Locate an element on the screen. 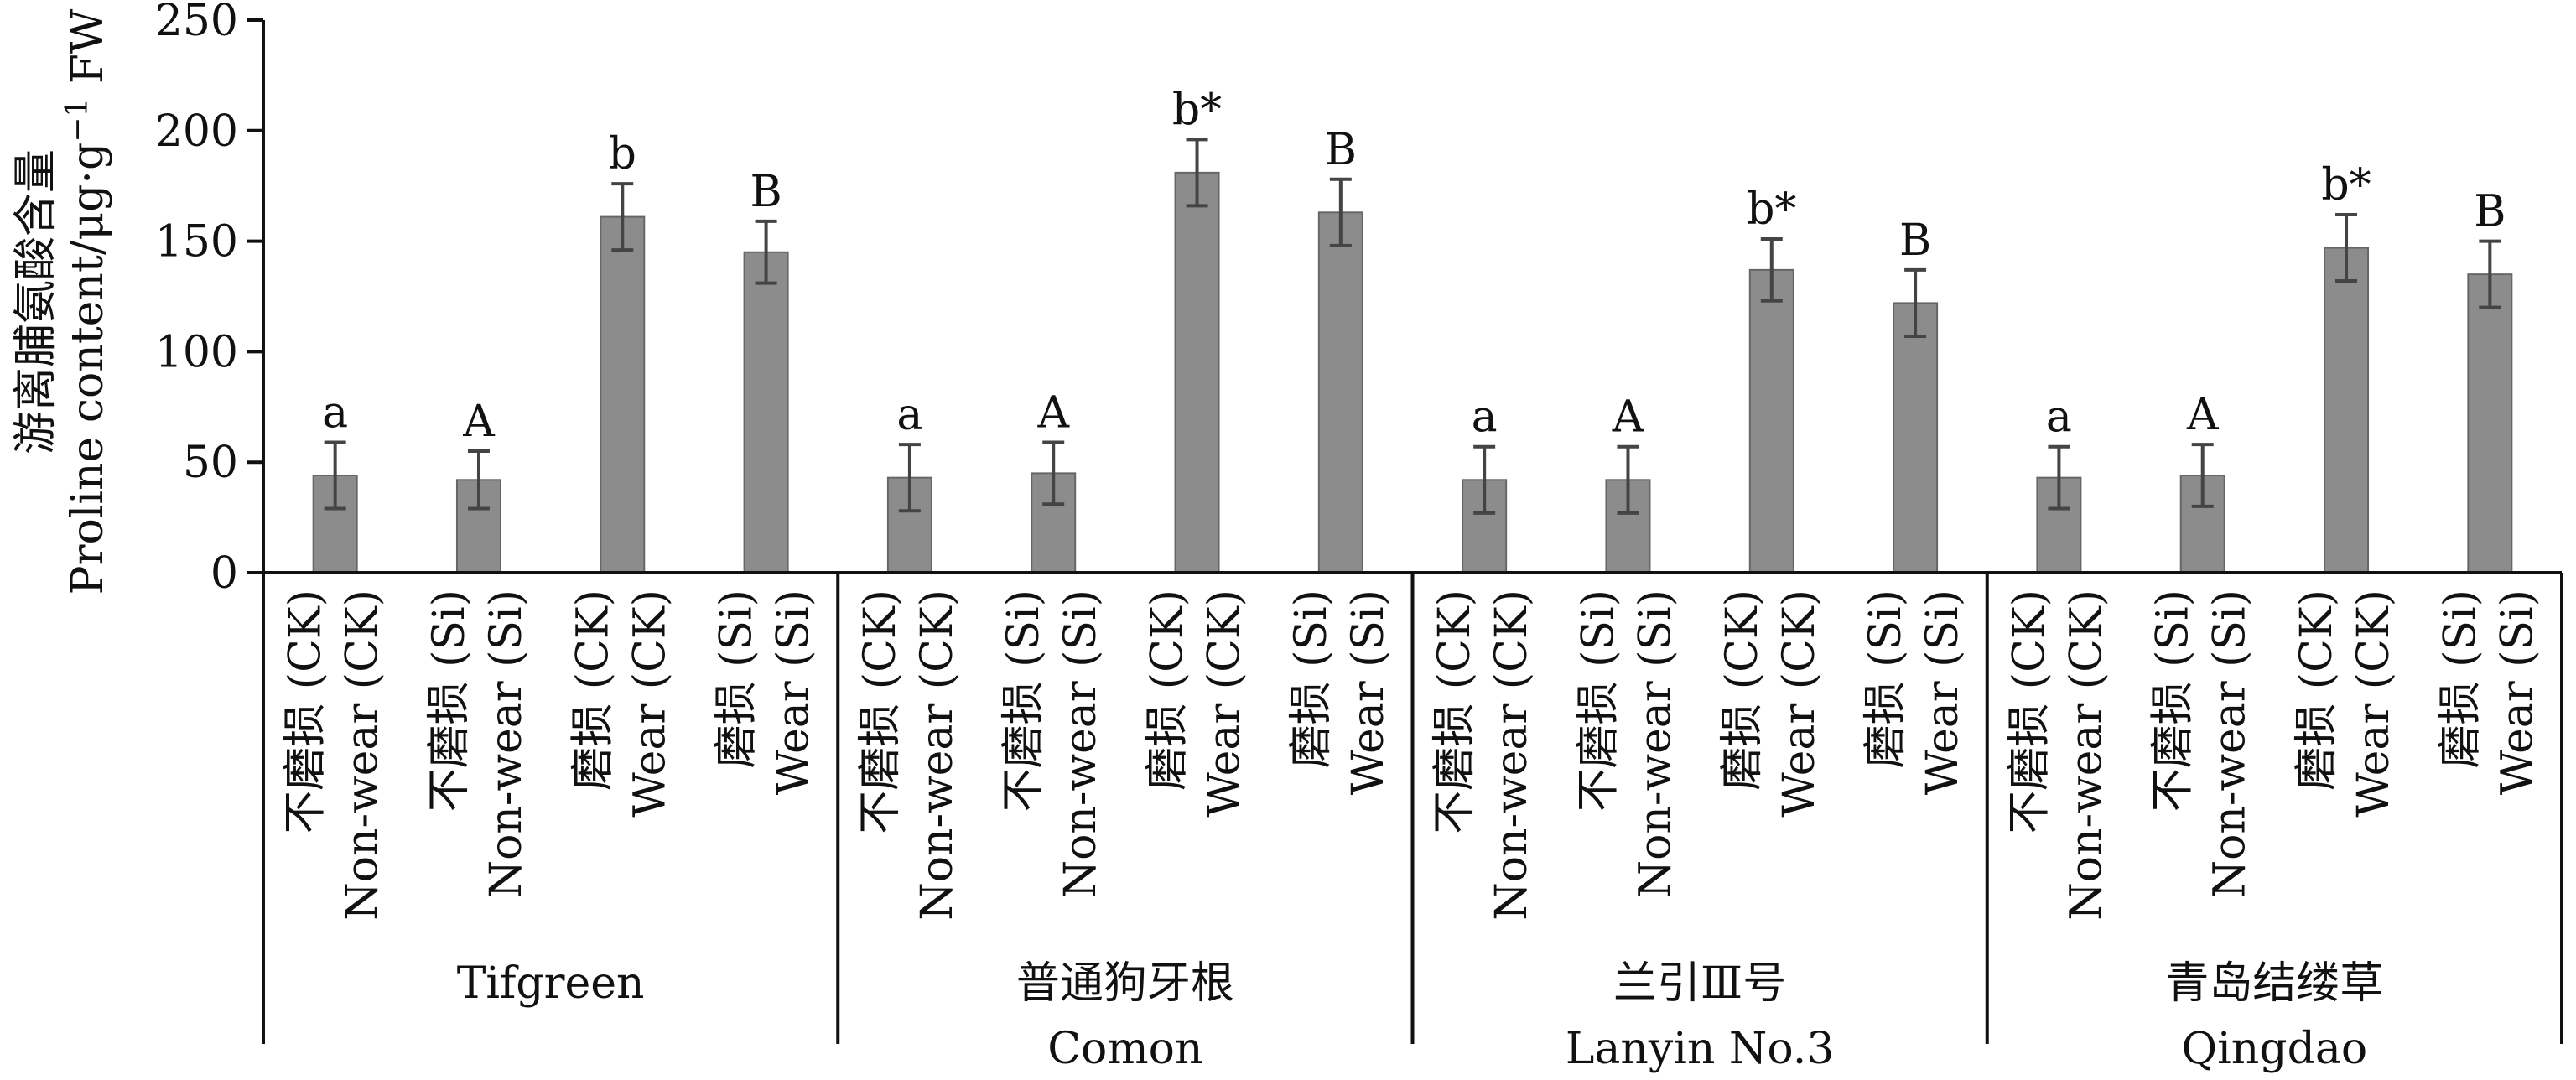 Image resolution: width=2576 pixels, height=1080 pixels. group-label-en: Comon is located at coordinates (1124, 1049).